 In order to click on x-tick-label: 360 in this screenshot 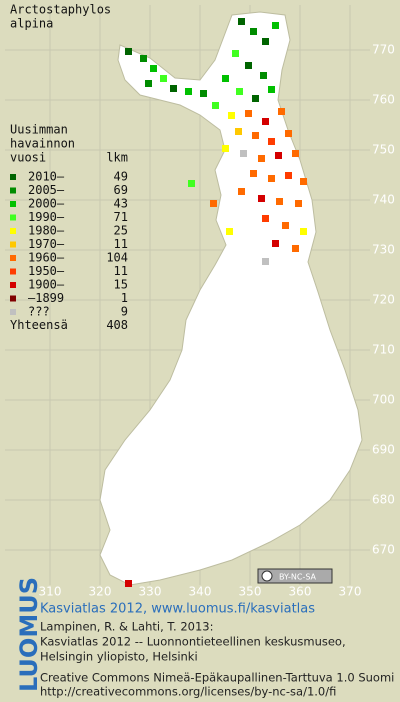, I will do `click(300, 592)`.